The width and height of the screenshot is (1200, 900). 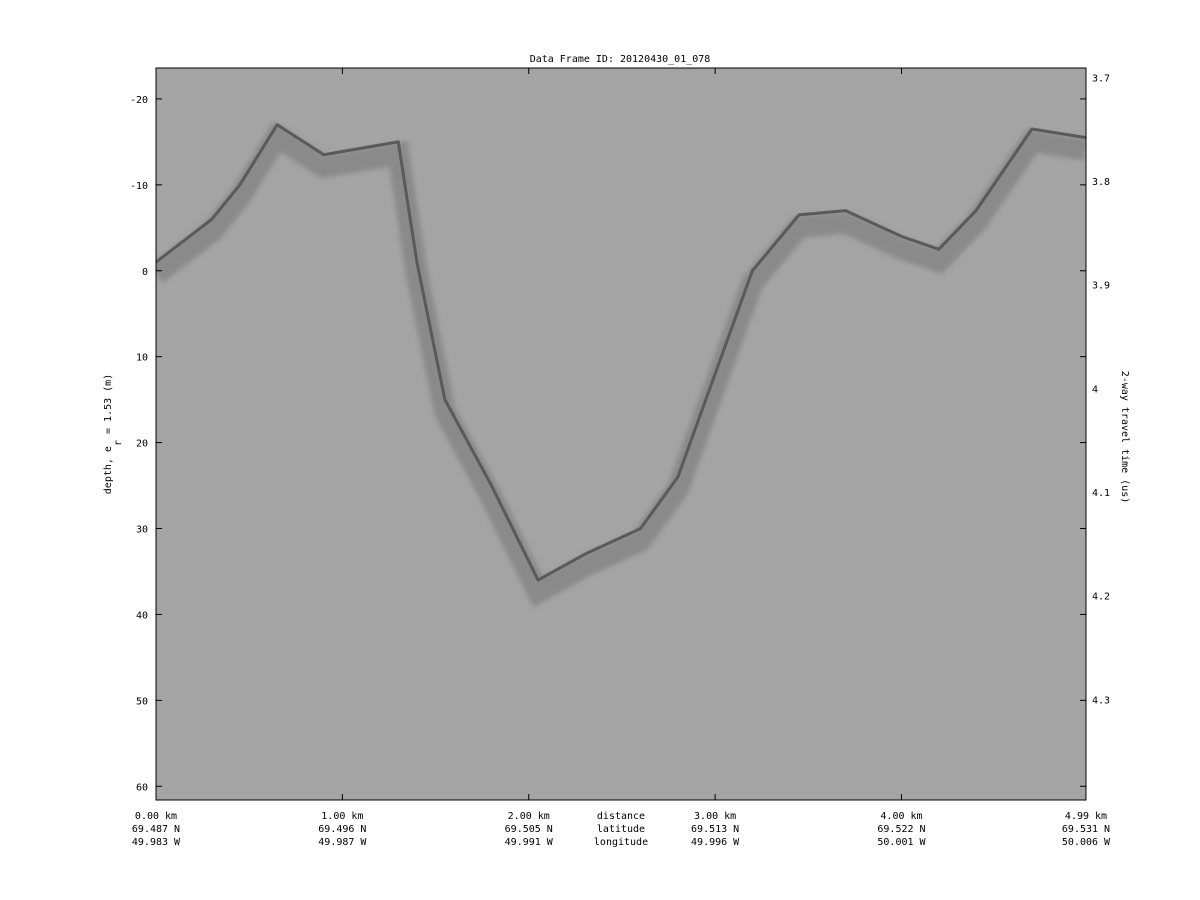 I want to click on x-row-label-distance: distance, so click(x=621, y=816).